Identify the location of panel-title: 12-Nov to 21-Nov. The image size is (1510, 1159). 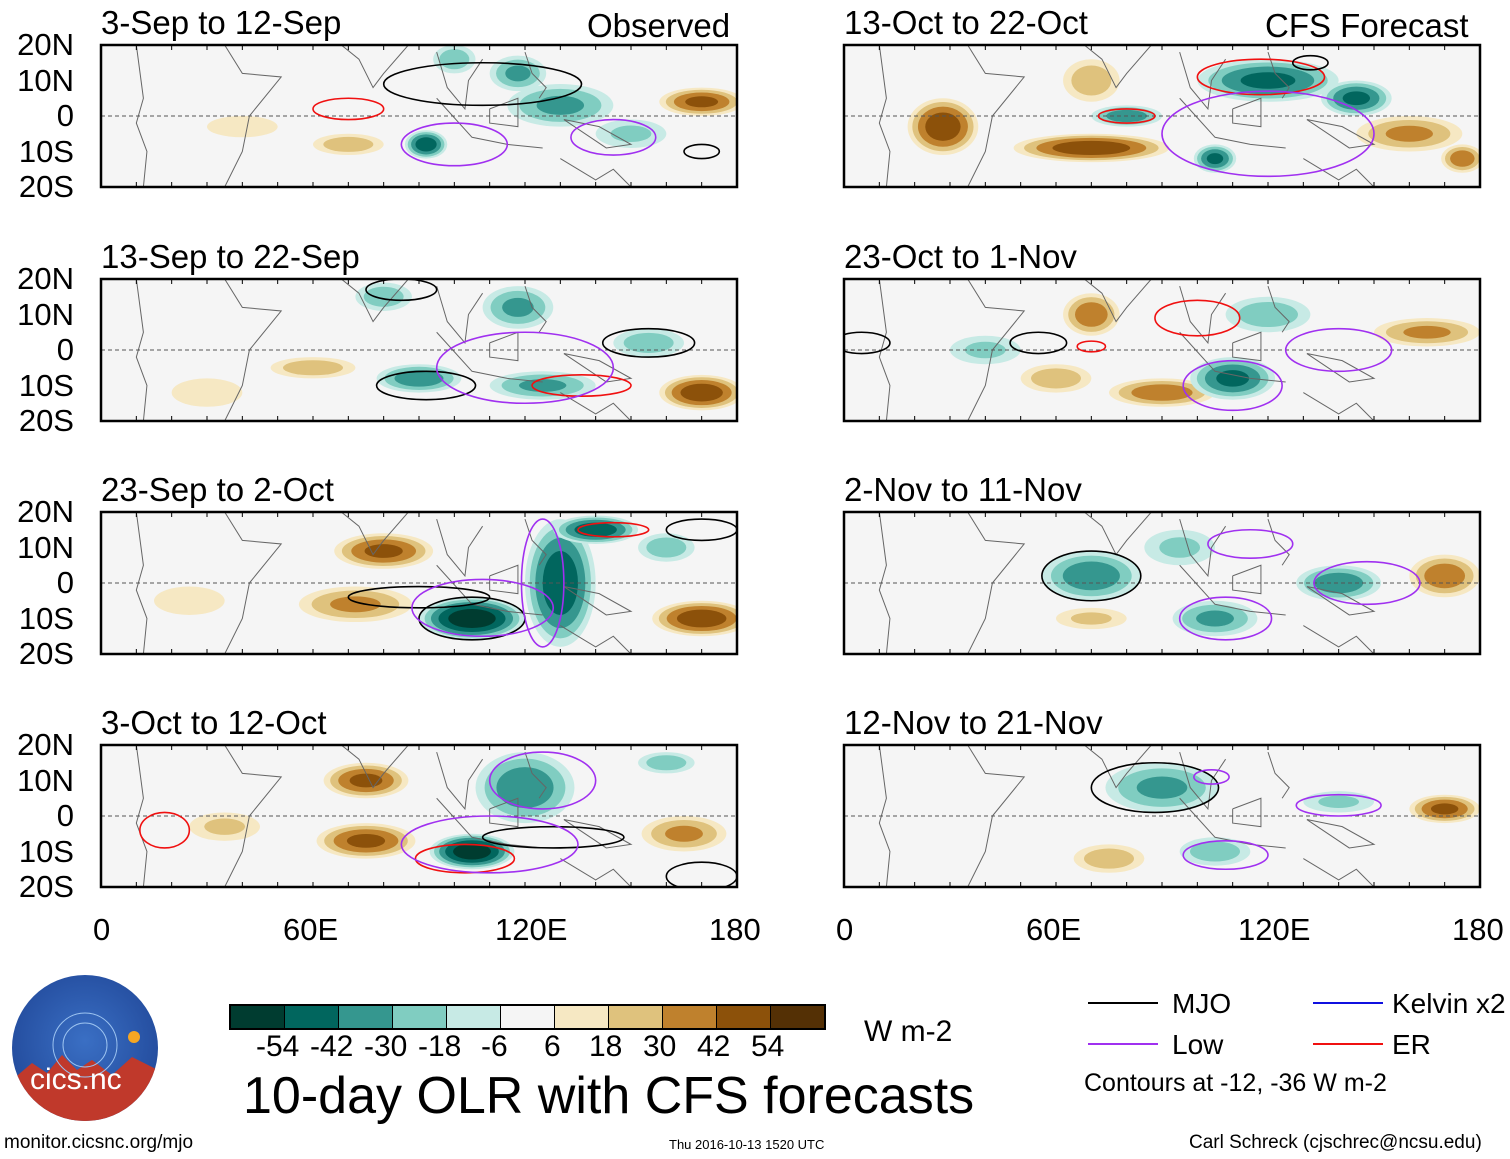
(973, 722).